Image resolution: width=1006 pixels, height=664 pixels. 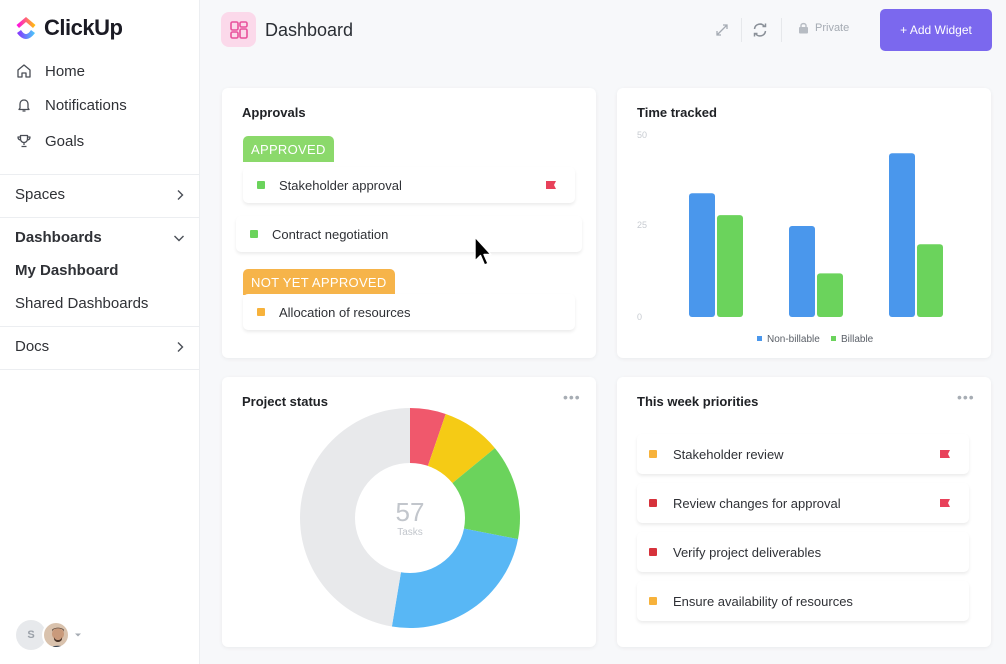 I want to click on priority-label: Verify project deliverables, so click(x=747, y=552).